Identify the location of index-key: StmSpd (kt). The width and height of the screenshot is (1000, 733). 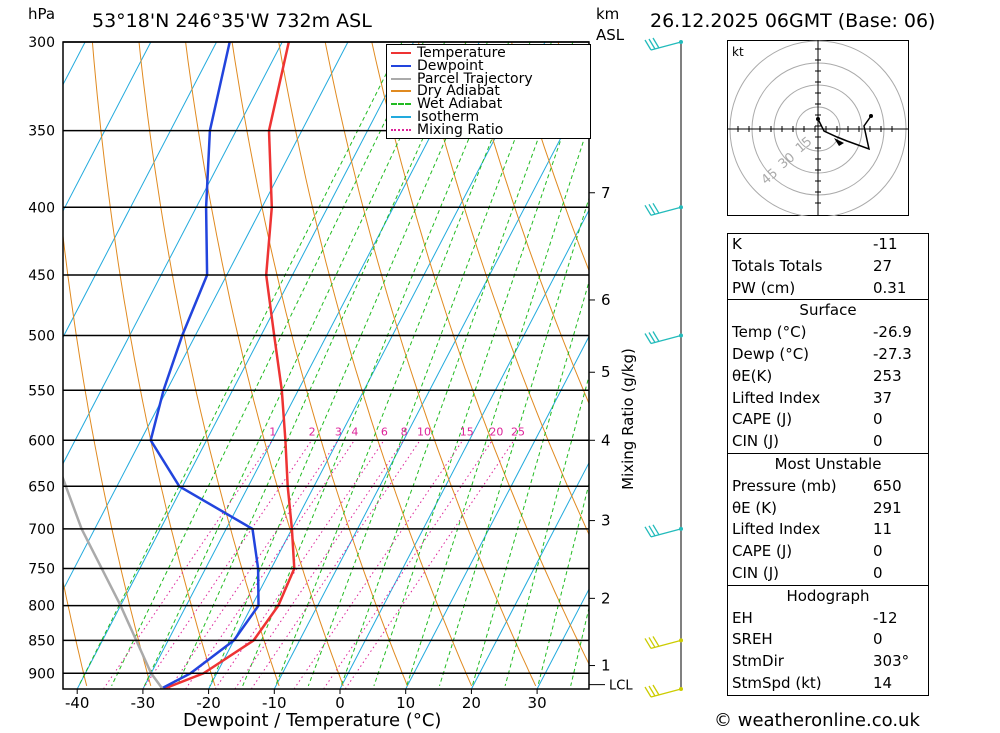
(777, 682).